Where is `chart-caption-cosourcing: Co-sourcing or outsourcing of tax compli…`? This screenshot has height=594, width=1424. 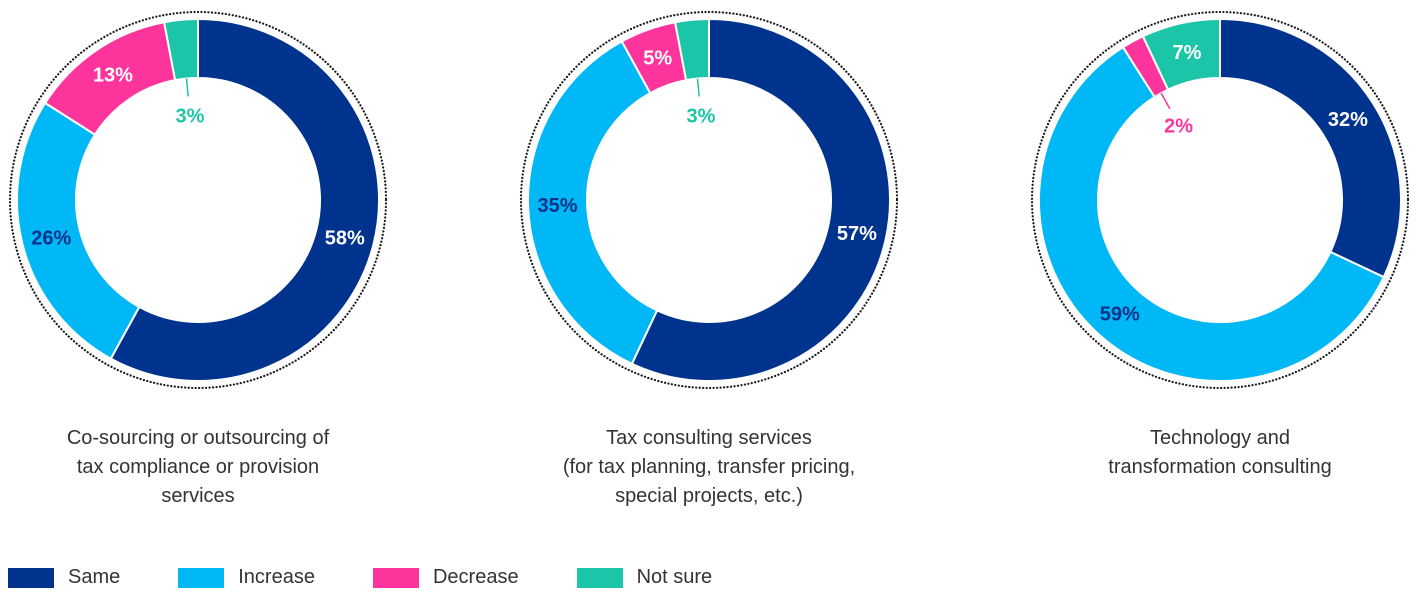 chart-caption-cosourcing: Co-sourcing or outsourcing of tax compli… is located at coordinates (198, 467).